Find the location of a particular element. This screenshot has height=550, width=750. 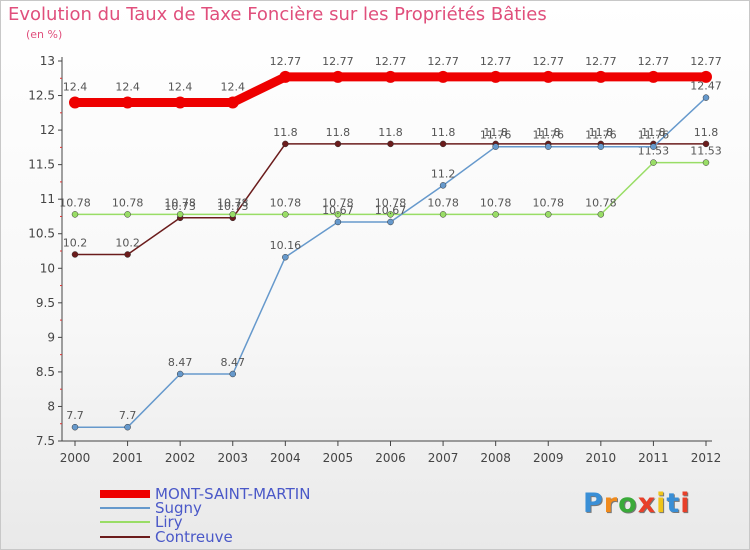

data-label: 10.16 is located at coordinates (286, 245).